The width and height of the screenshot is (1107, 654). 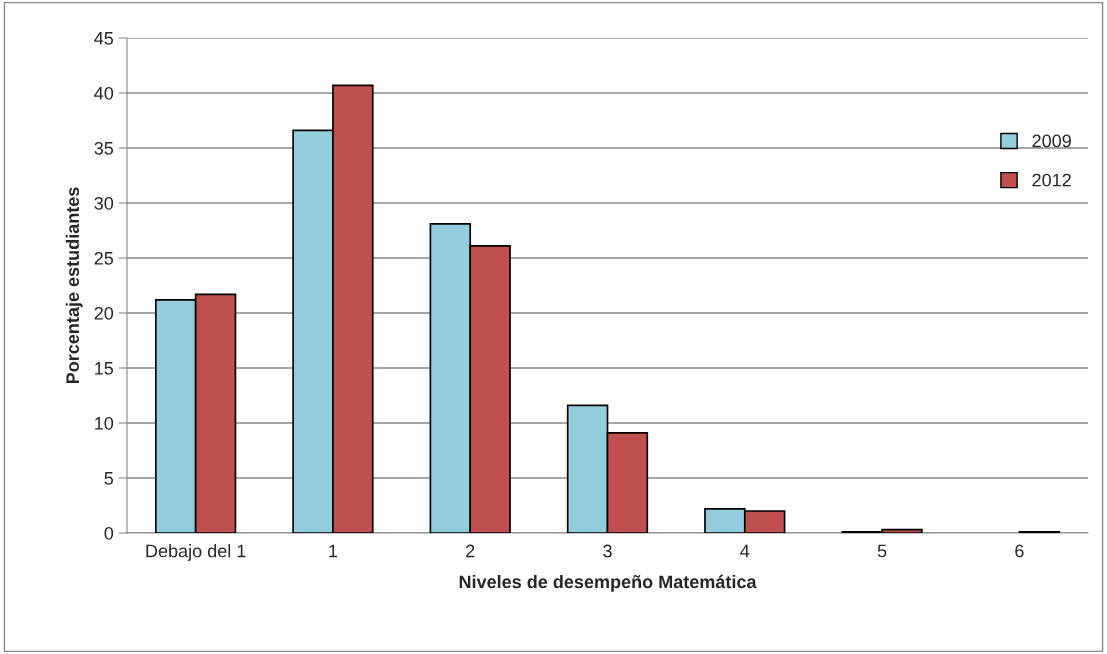 What do you see at coordinates (470, 551) in the screenshot?
I see `x-tick-label: 2` at bounding box center [470, 551].